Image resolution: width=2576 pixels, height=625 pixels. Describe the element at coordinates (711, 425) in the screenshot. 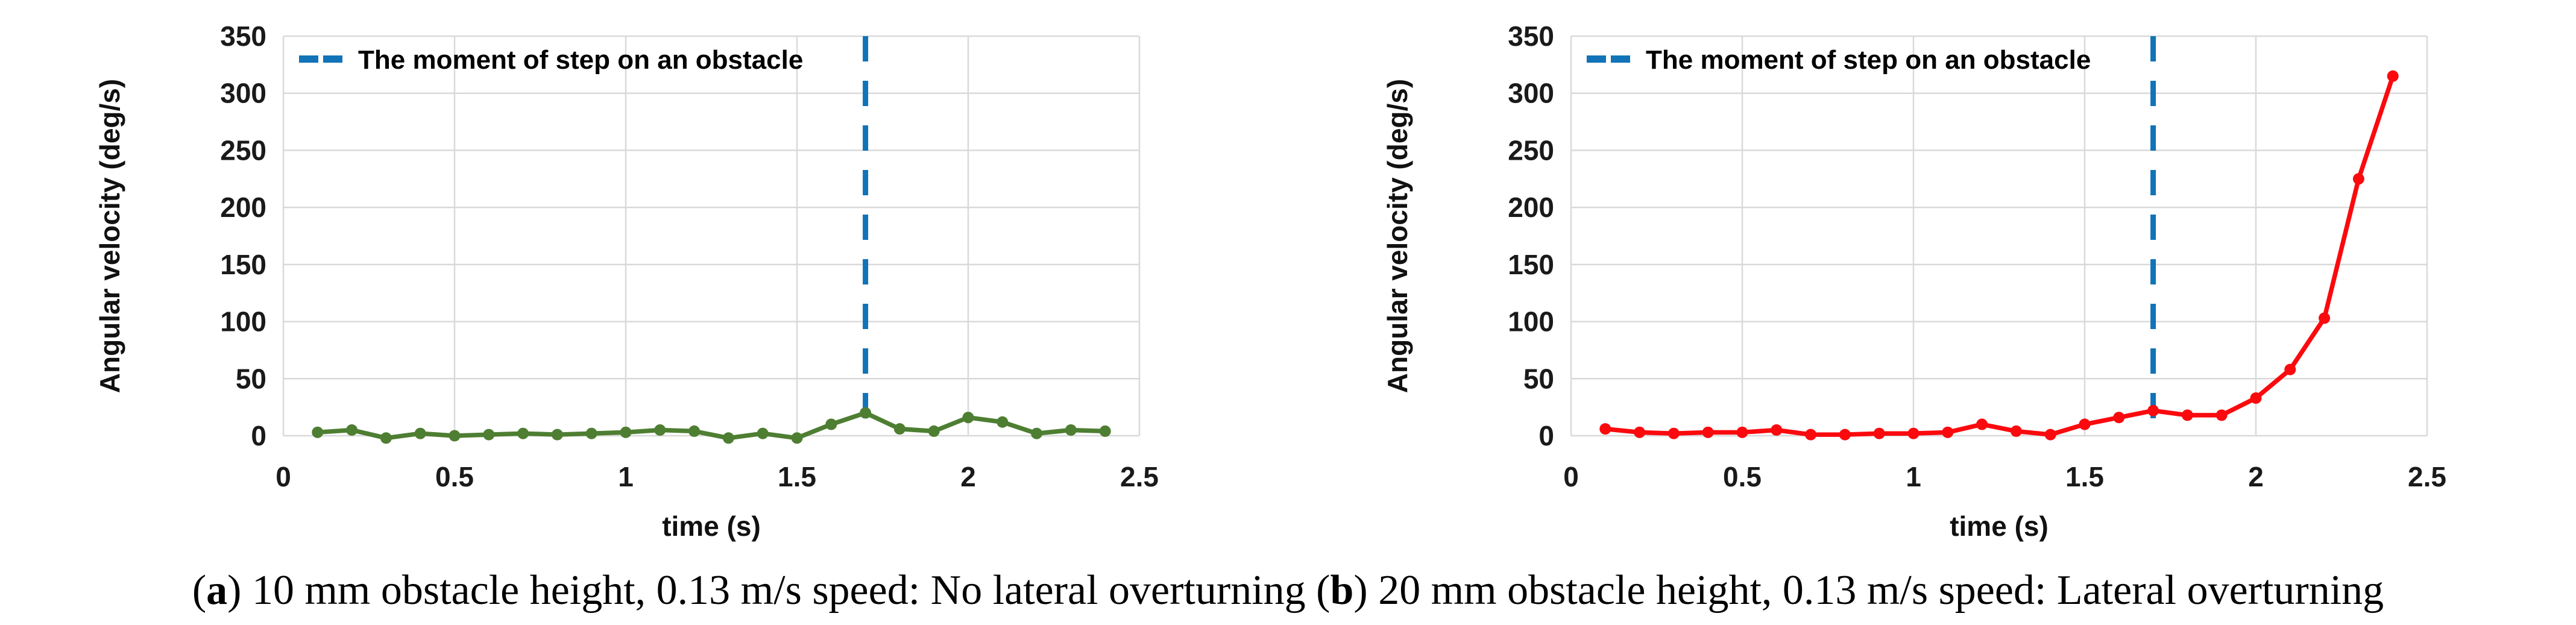

I see `series-line` at that location.